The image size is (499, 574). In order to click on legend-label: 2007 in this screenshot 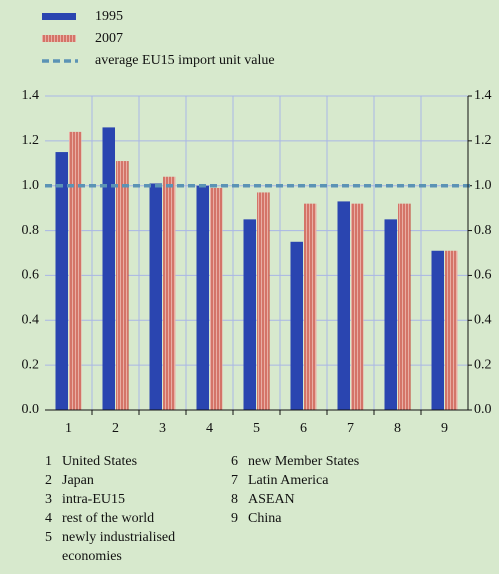, I will do `click(109, 38)`.